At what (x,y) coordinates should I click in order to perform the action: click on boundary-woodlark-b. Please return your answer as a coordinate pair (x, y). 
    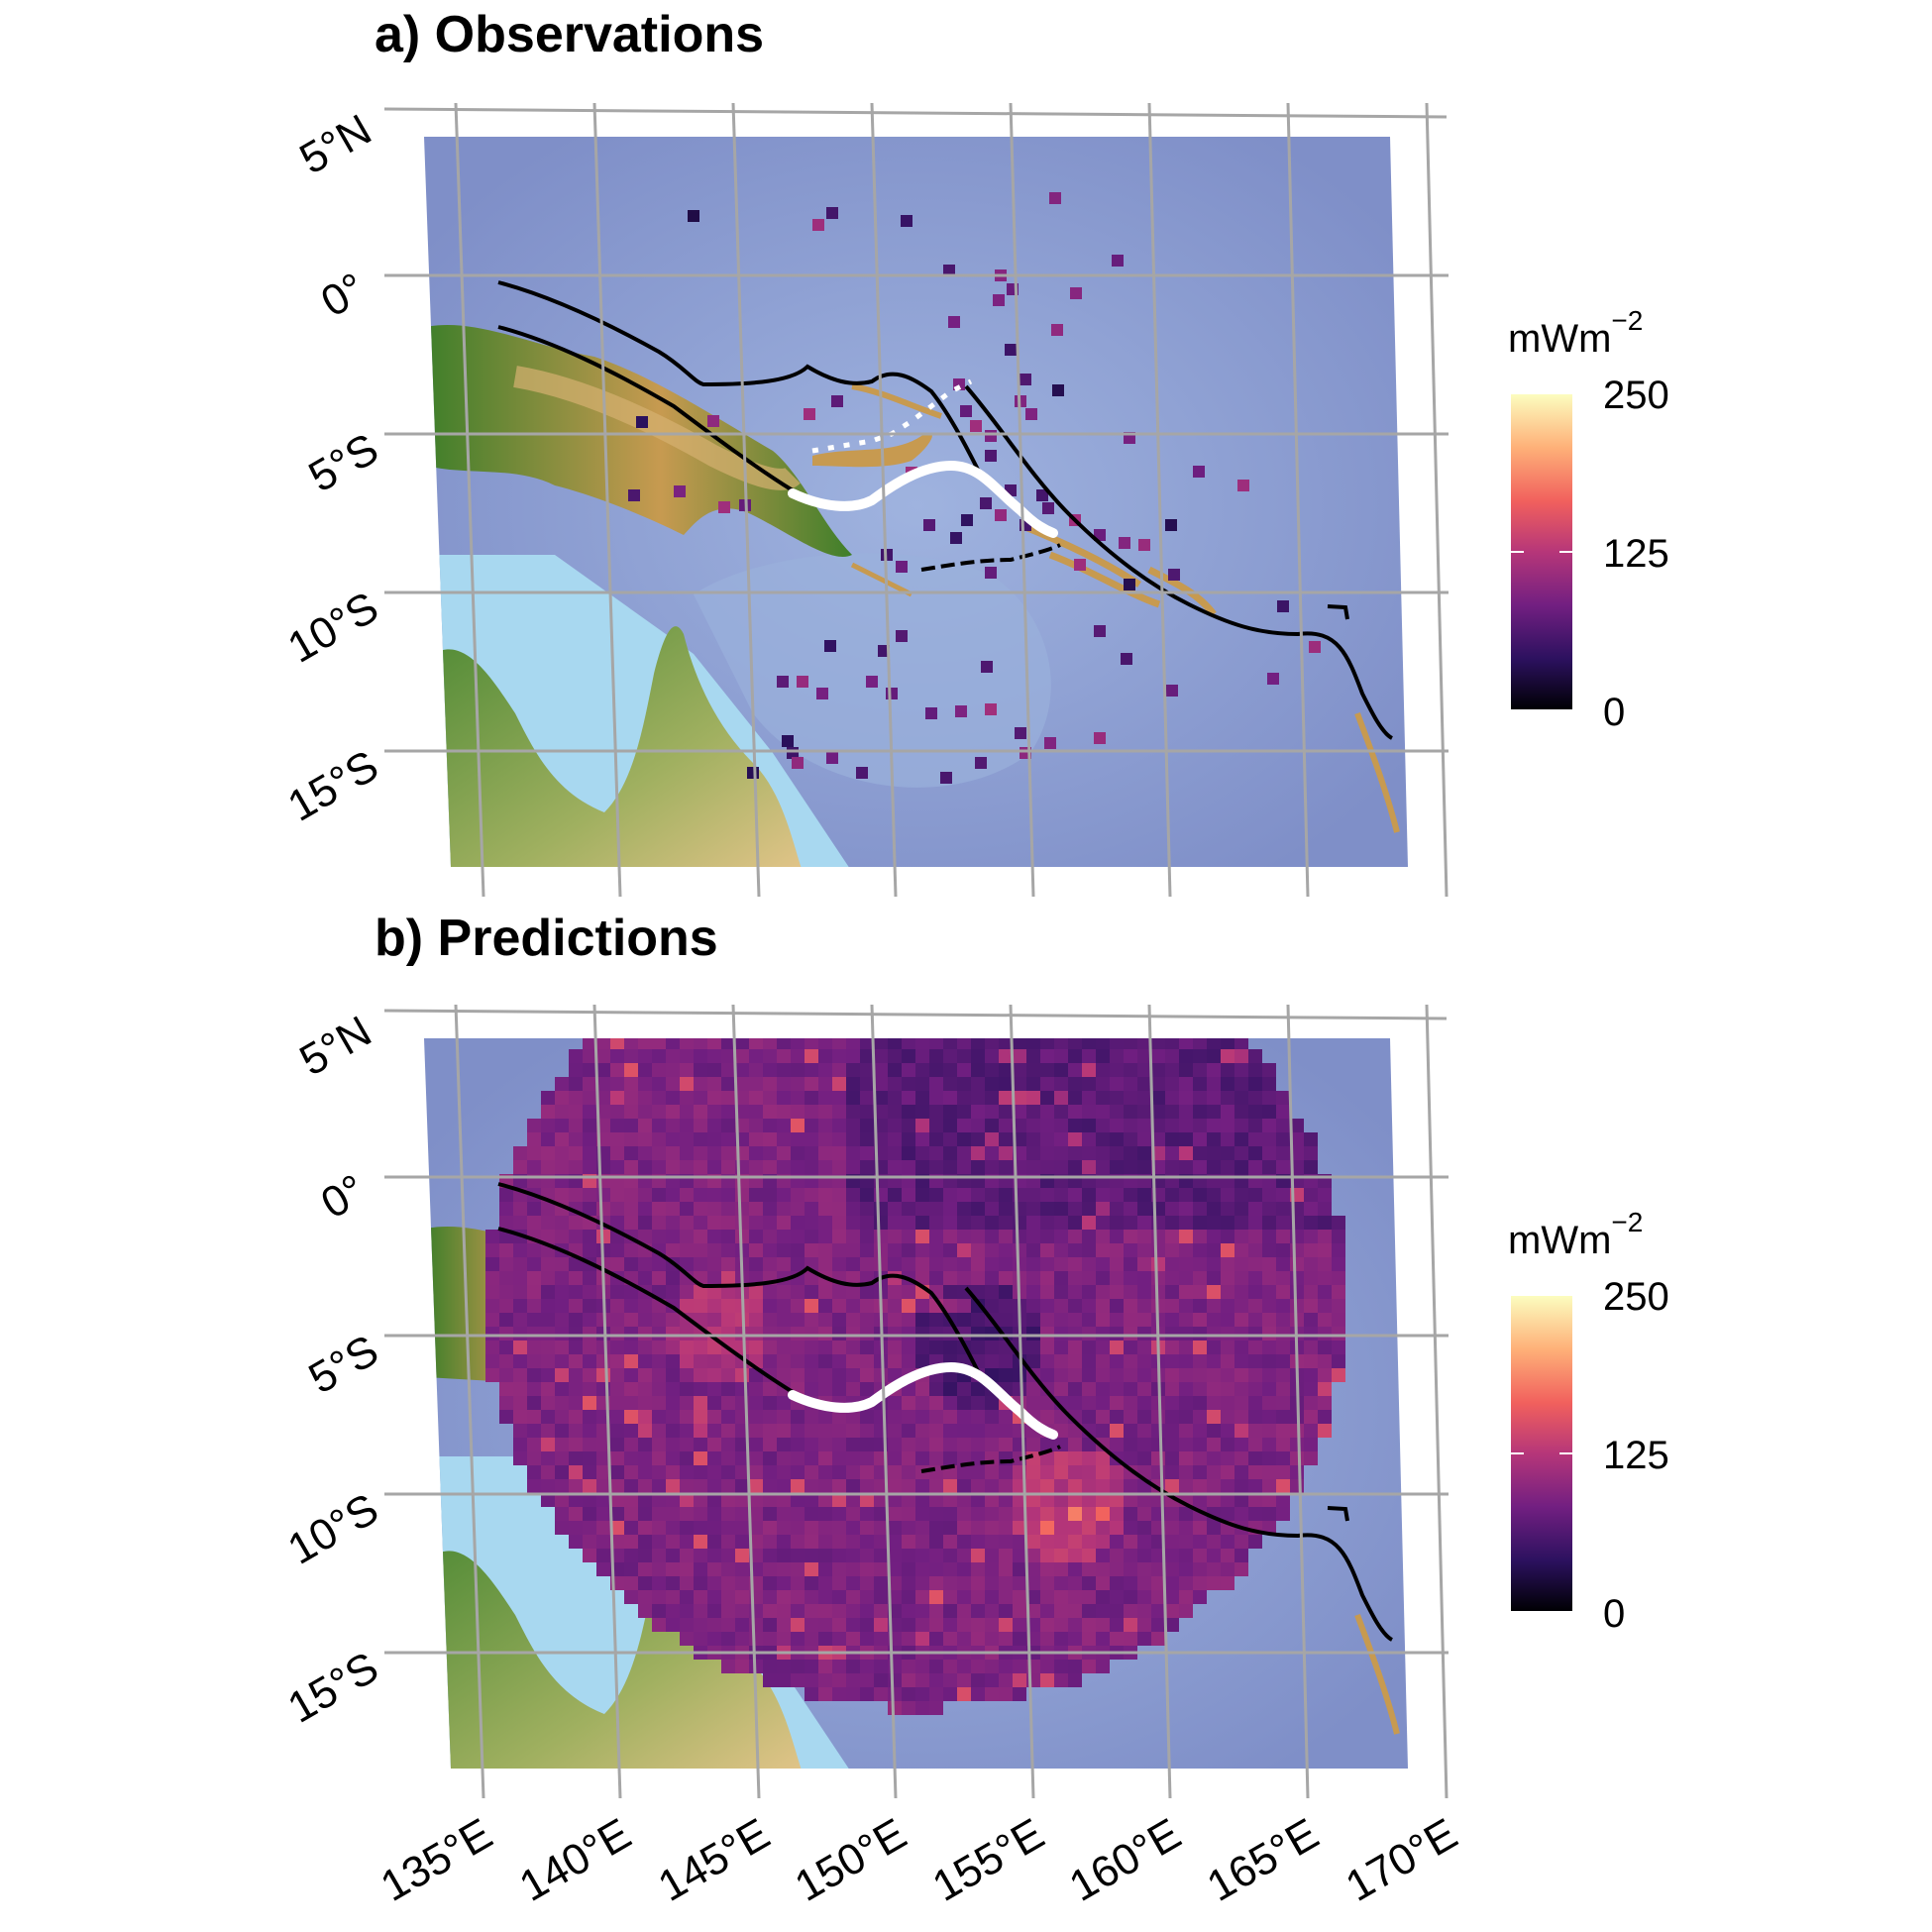
    Looking at the image, I should click on (990, 1459).